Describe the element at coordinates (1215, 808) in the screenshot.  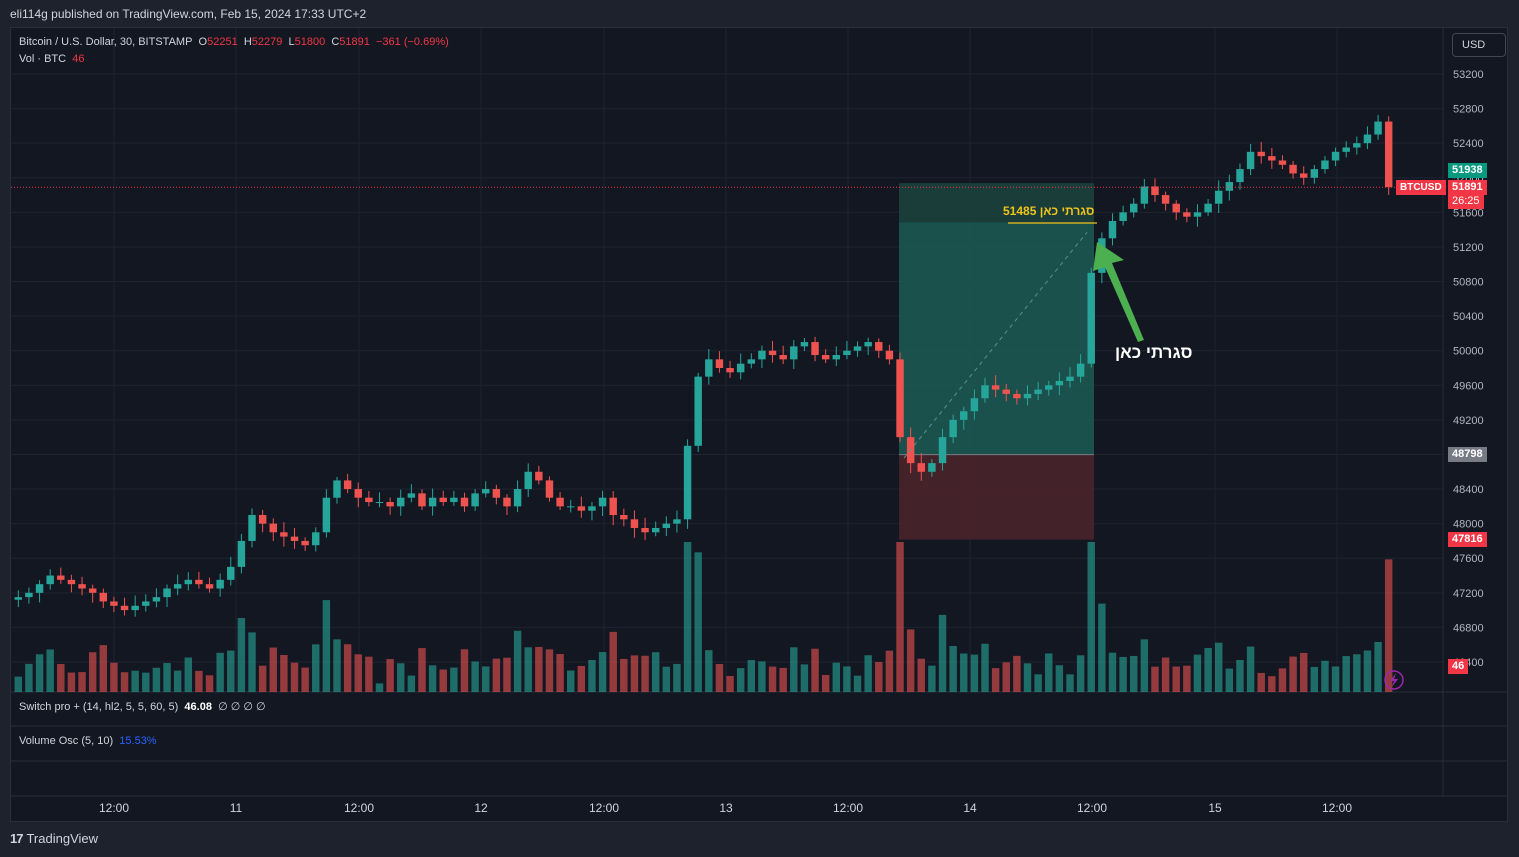
I see `time-tick-label: 15` at that location.